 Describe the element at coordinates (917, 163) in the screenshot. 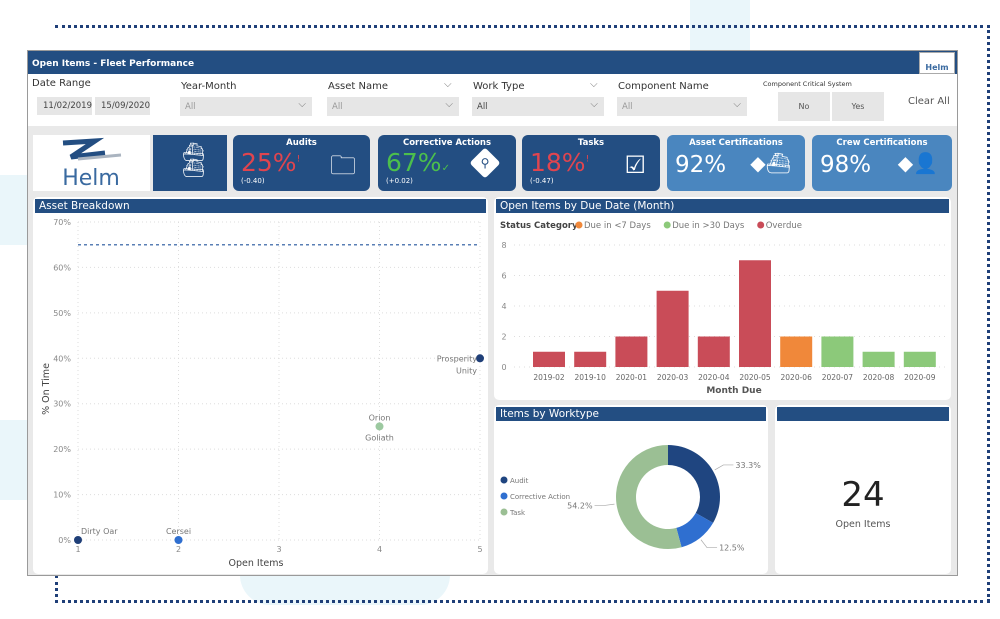

I see `person-warning-icon: ◆👤` at that location.